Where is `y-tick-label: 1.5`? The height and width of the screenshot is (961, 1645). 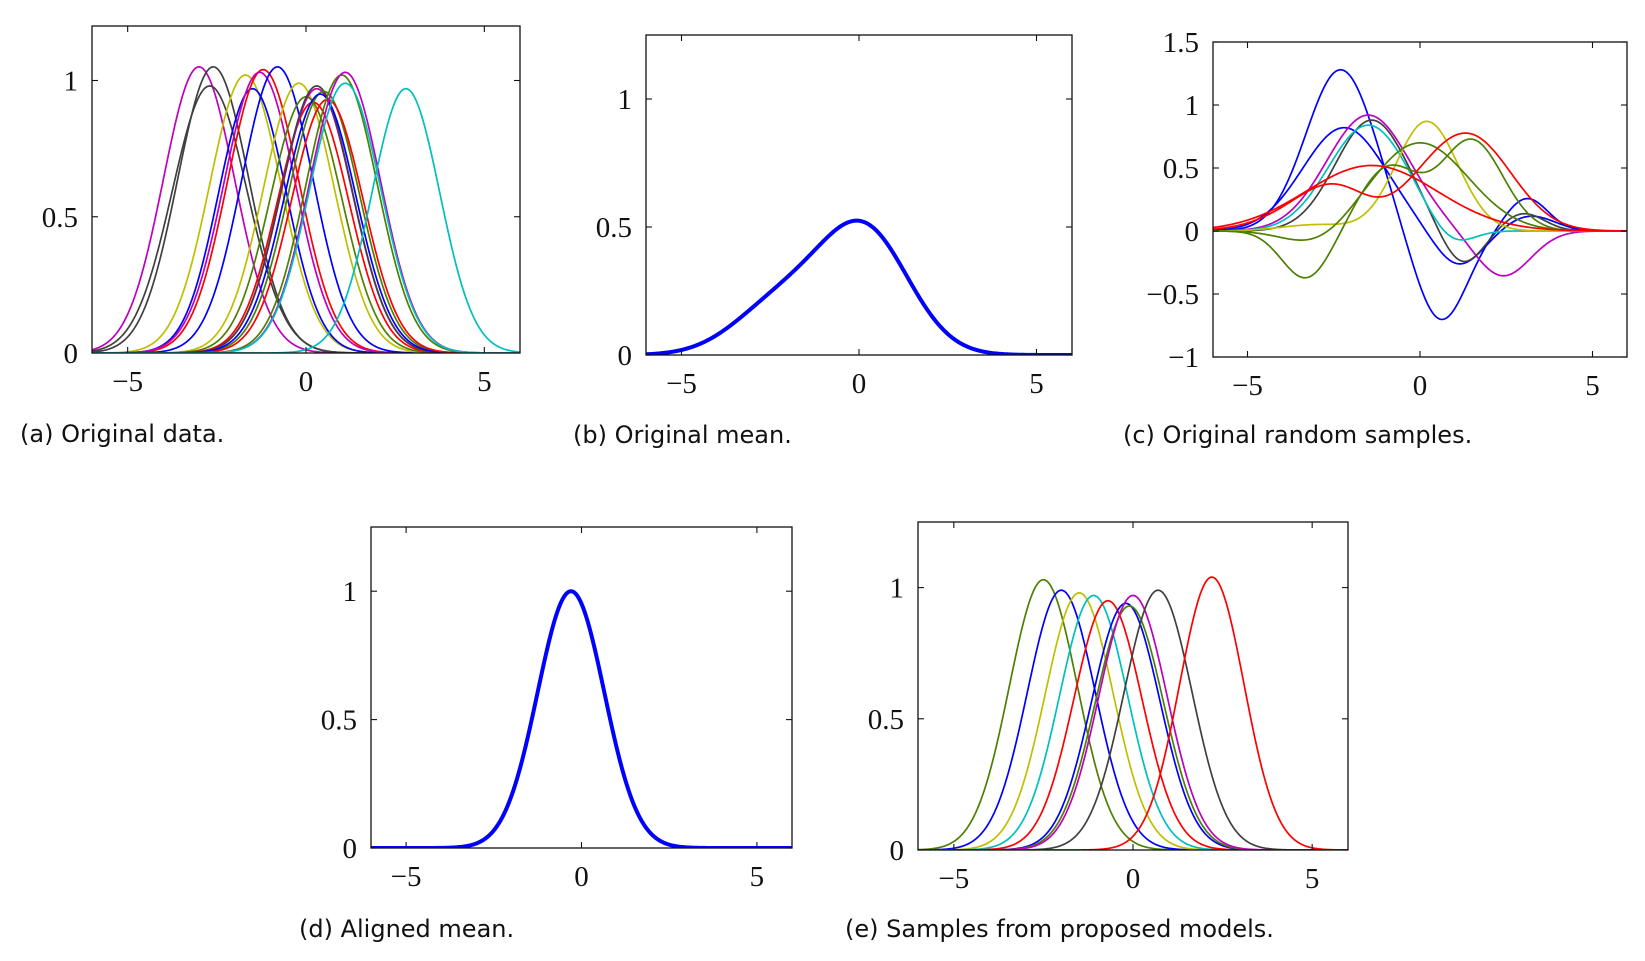
y-tick-label: 1.5 is located at coordinates (1181, 43).